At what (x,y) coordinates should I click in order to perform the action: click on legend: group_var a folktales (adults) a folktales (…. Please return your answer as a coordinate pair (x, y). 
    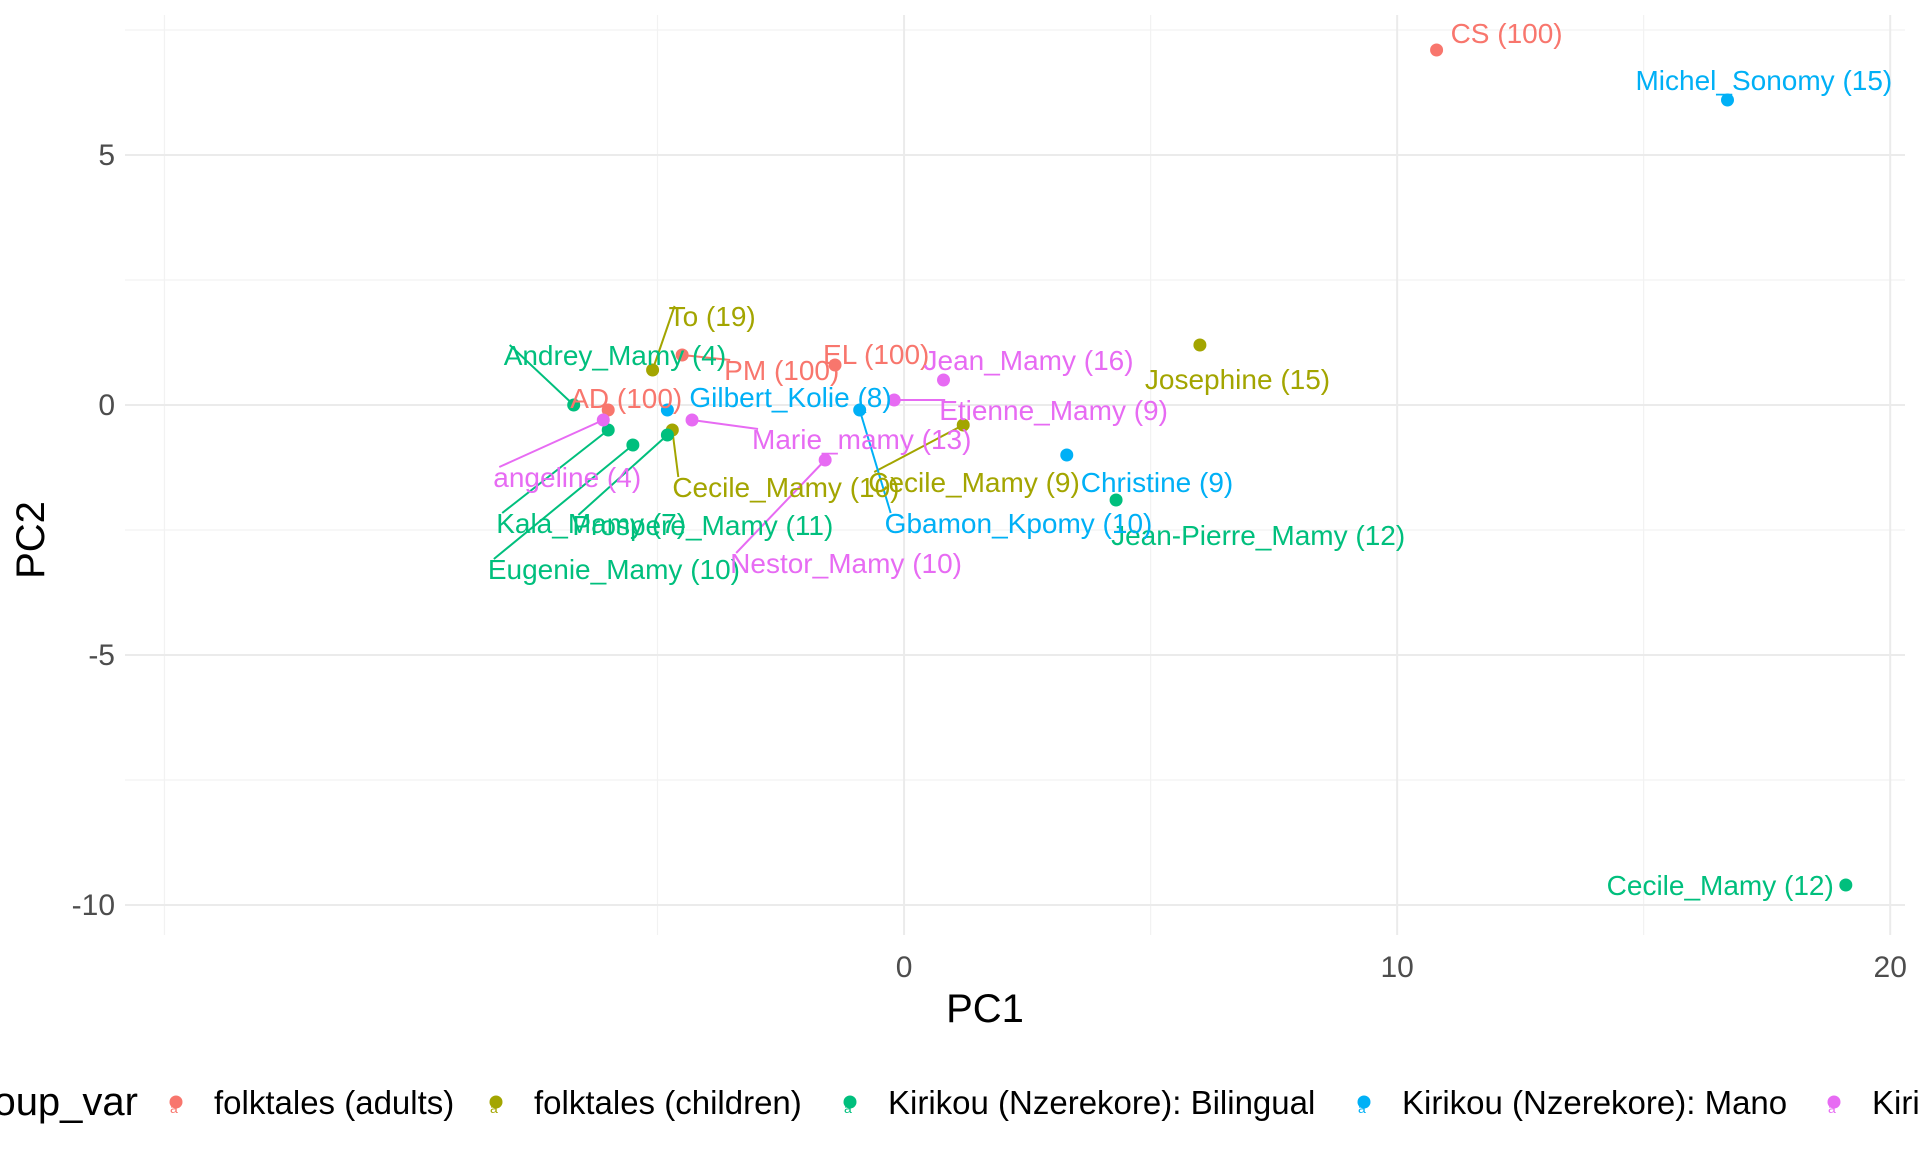
    Looking at the image, I should click on (960, 1102).